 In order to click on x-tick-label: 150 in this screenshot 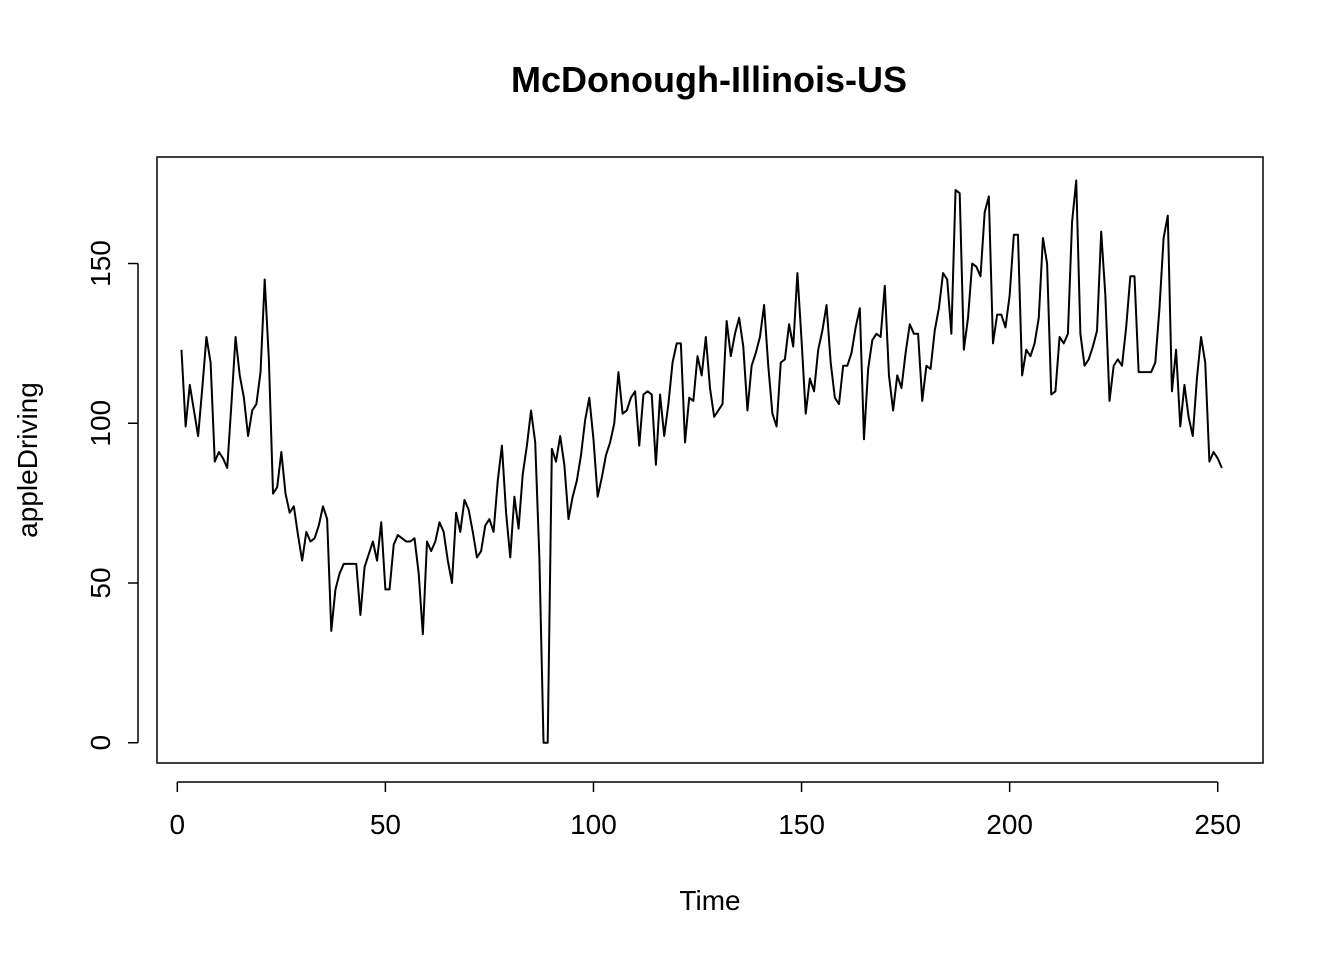, I will do `click(801, 824)`.